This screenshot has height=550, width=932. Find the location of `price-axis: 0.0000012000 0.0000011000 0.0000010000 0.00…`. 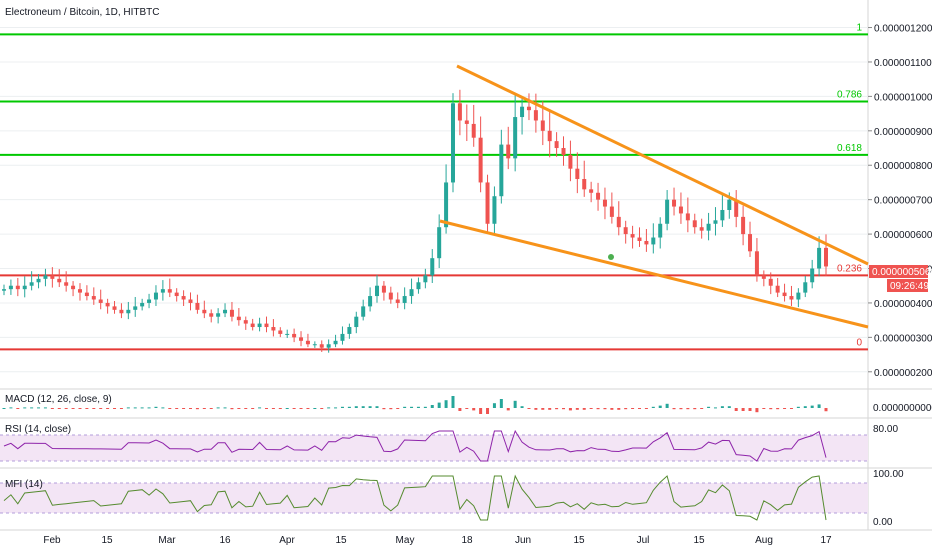

price-axis: 0.0000012000 0.0000011000 0.0000010000 0.00… is located at coordinates (900, 201).